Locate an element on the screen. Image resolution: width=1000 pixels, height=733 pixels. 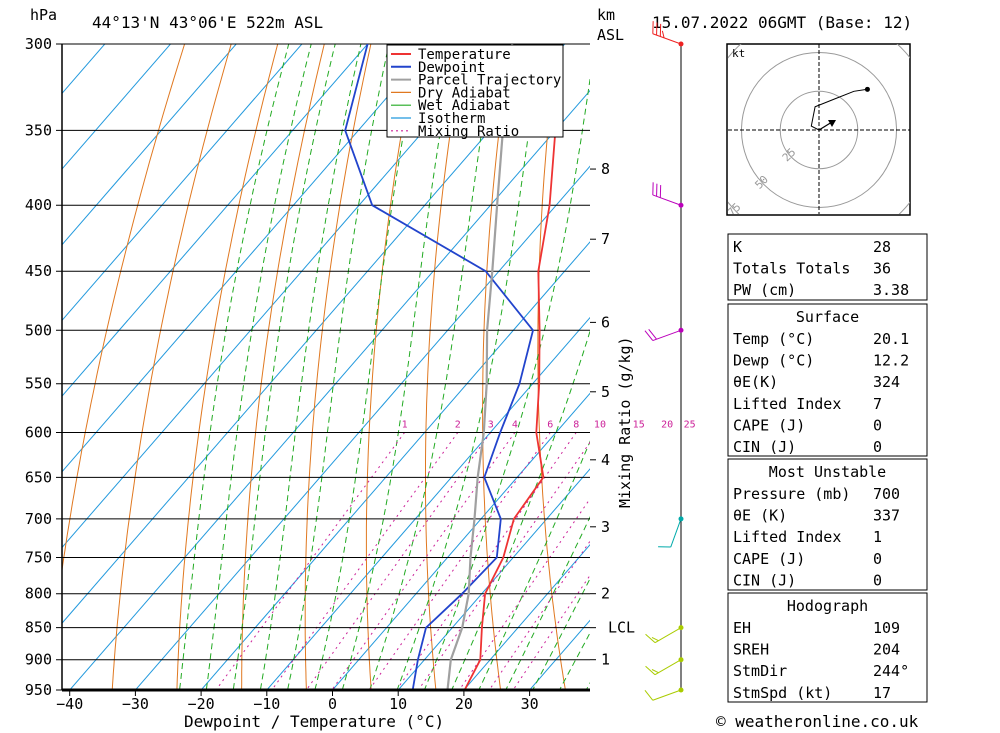
storm-motion-vector is located at coordinates (825, 126).